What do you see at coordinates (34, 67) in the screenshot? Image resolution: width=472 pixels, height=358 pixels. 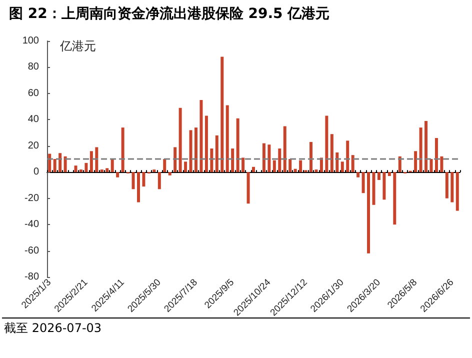 I see `y-tick-label: 80` at bounding box center [34, 67].